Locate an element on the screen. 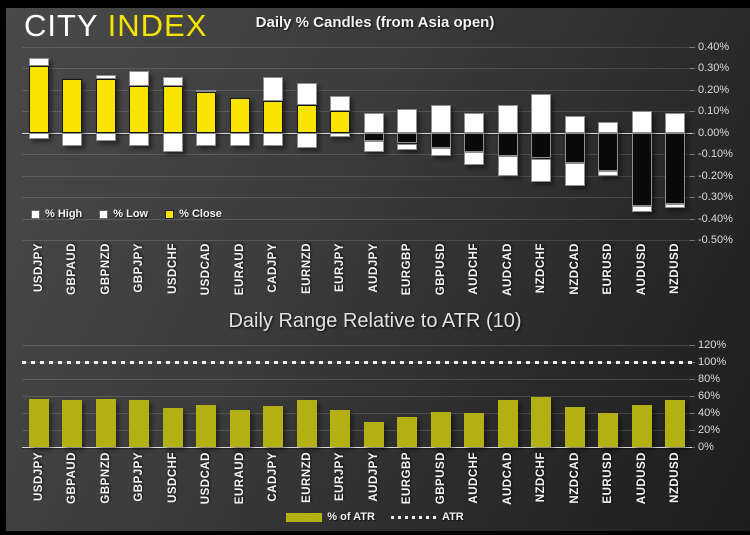  y-axis-label: 0% is located at coordinates (706, 447).